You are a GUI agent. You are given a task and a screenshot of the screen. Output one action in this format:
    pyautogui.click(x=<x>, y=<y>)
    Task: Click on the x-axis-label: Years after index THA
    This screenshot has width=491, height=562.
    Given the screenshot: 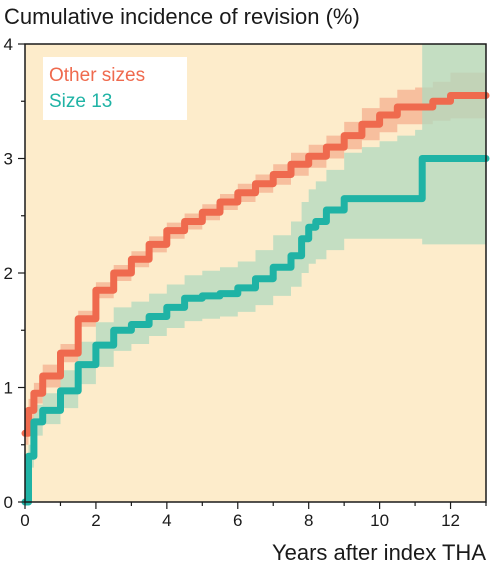 What is the action you would take?
    pyautogui.click(x=379, y=551)
    